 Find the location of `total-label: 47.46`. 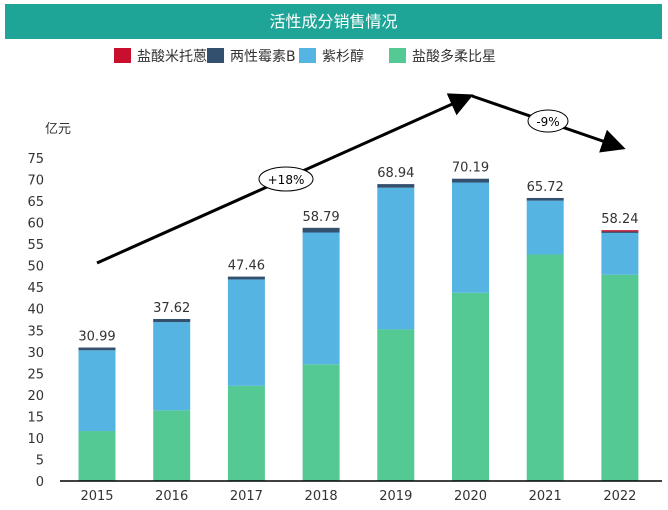

total-label: 47.46 is located at coordinates (246, 266).